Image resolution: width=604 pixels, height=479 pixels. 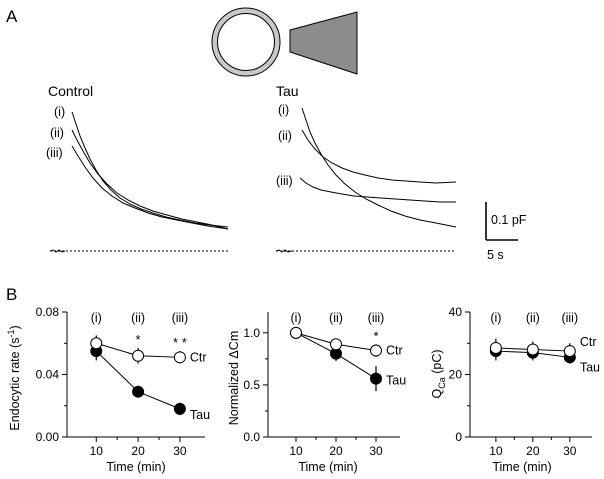 I want to click on panel-b-label: B, so click(x=11, y=294).